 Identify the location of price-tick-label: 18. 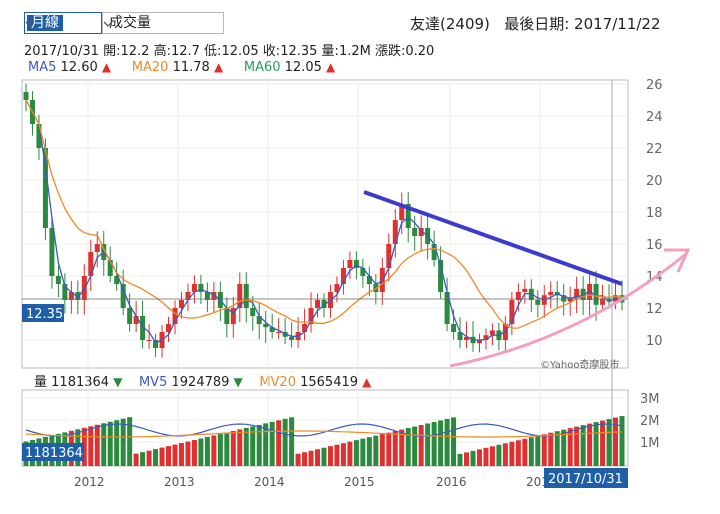
(654, 213).